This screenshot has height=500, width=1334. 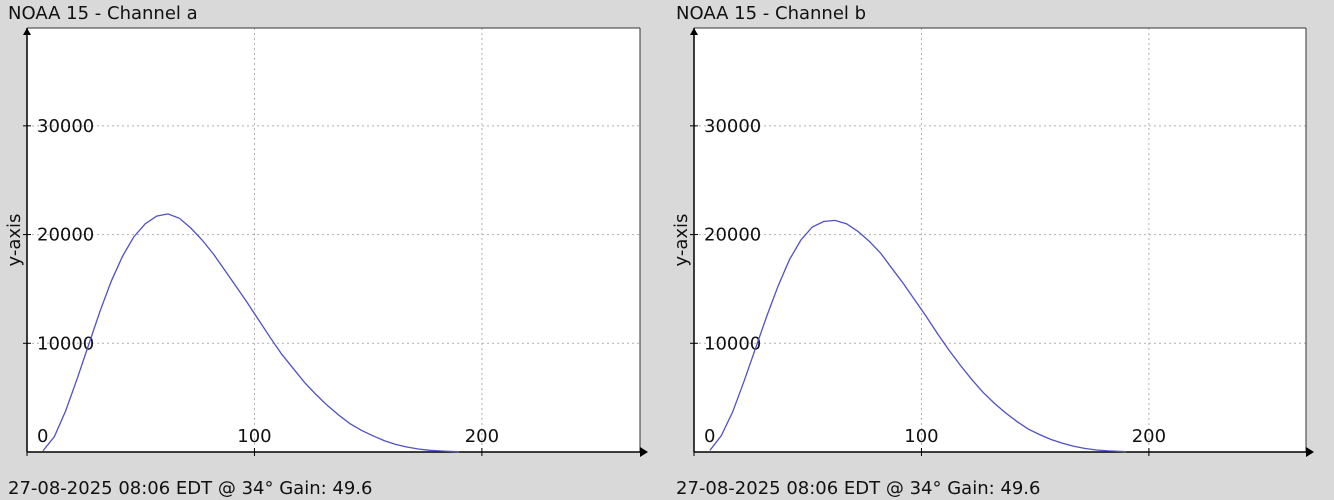 What do you see at coordinates (732, 343) in the screenshot?
I see `chart-b-y-tick-label-0: 10000` at bounding box center [732, 343].